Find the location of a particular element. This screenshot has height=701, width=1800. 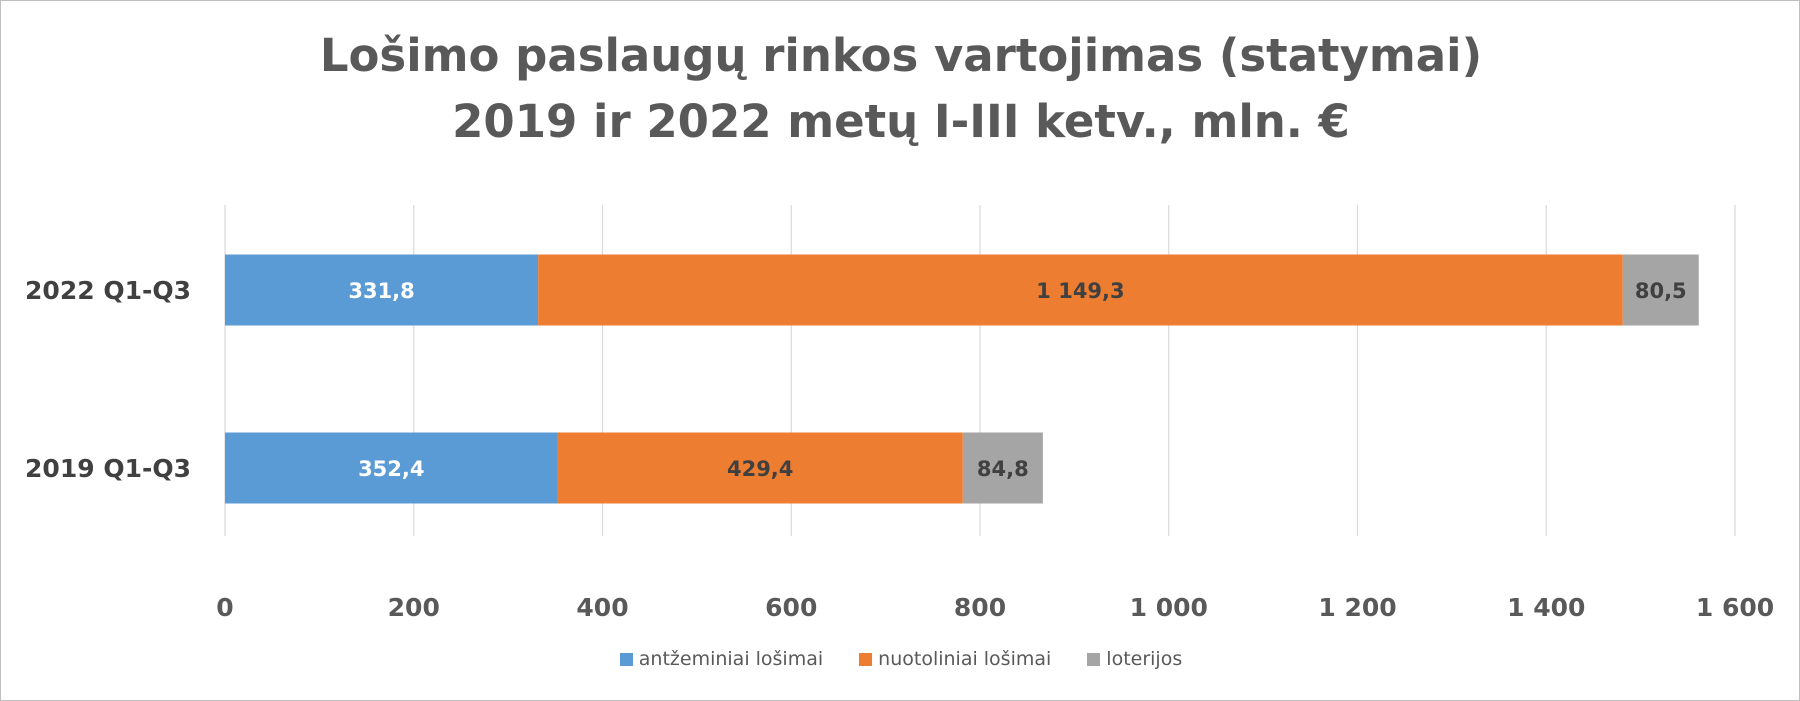

legend-label: antžeminiai lošimai is located at coordinates (731, 659).